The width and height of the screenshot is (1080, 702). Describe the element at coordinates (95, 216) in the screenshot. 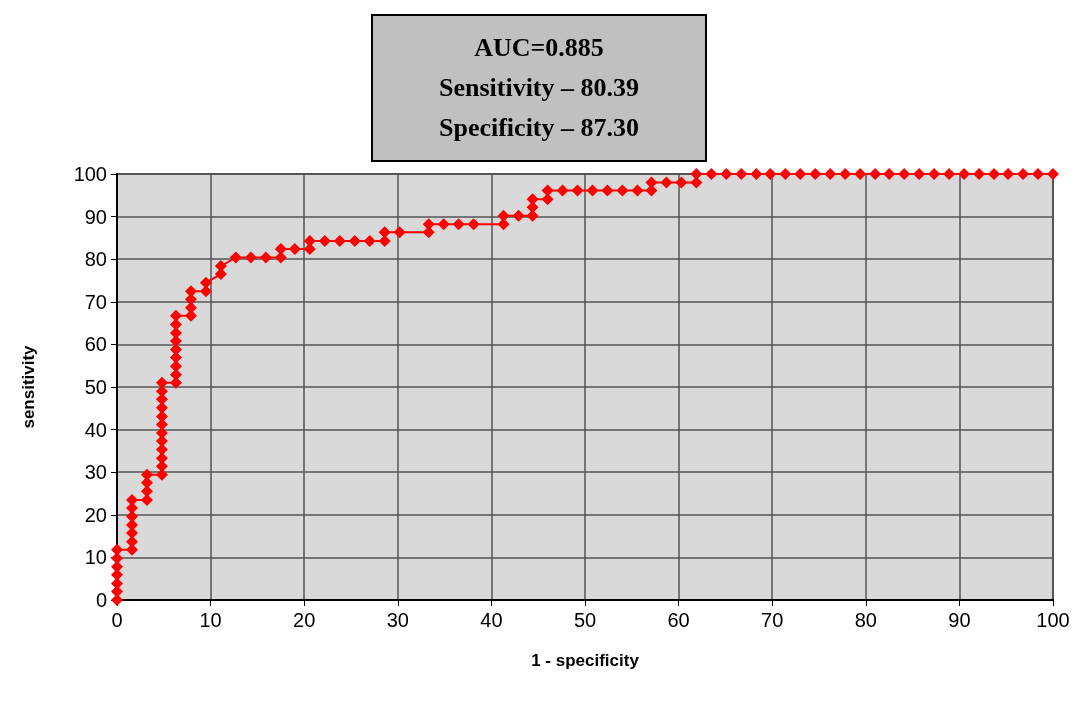

I see `y-tick-label: 90` at that location.